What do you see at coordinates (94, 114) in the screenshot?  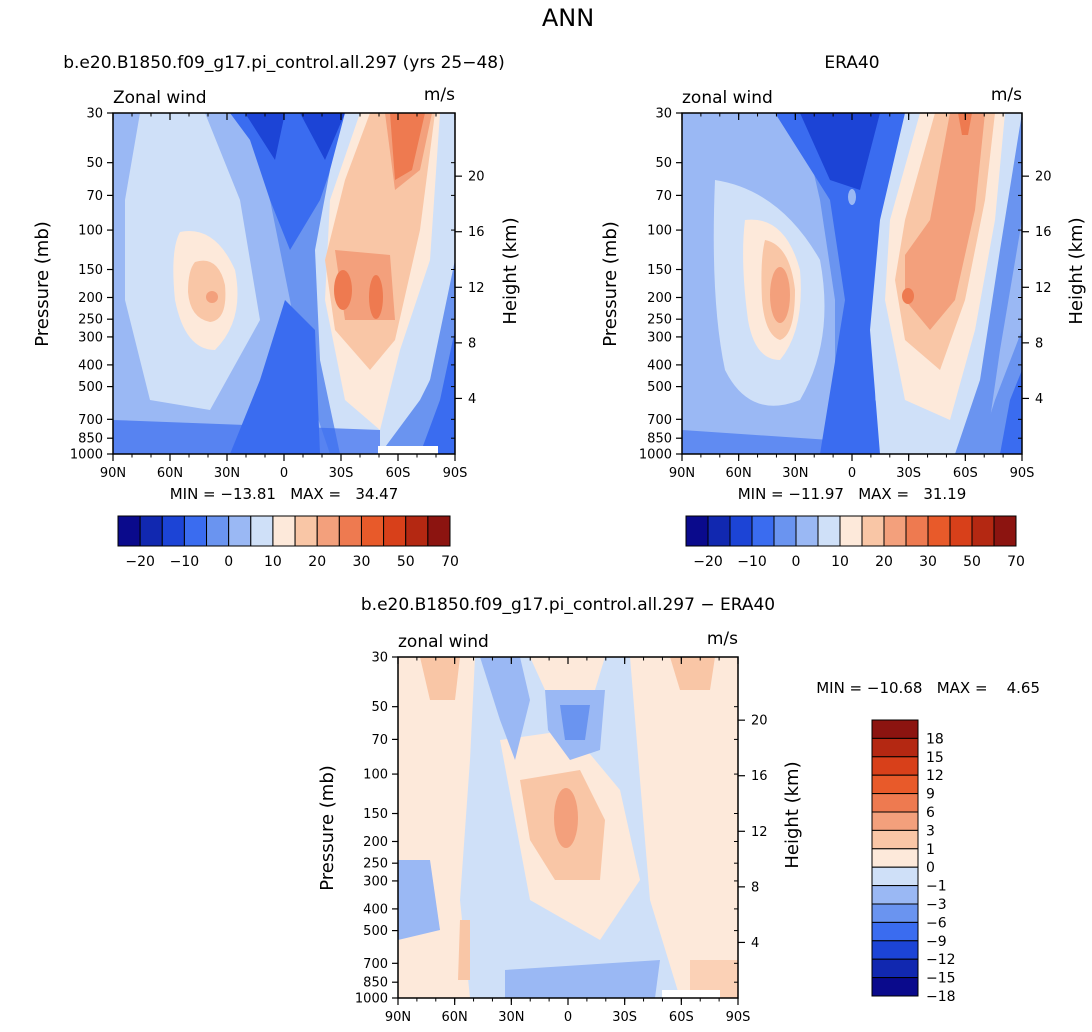 I see `y-tick-label: 30` at bounding box center [94, 114].